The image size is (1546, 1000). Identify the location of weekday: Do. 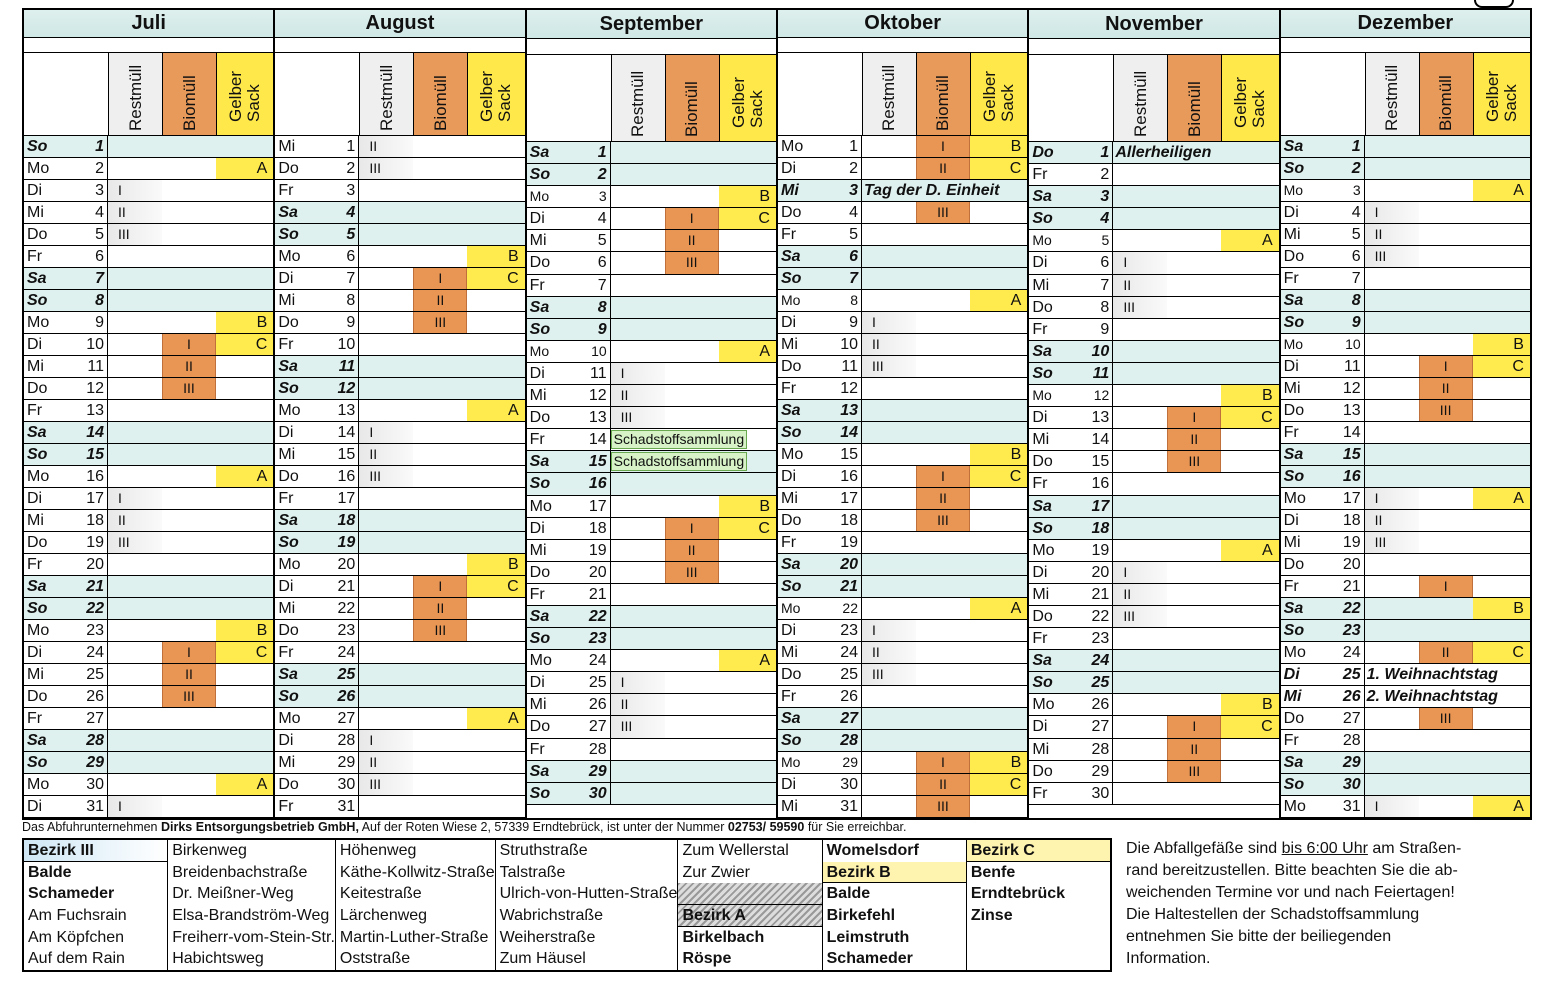
(1294, 256).